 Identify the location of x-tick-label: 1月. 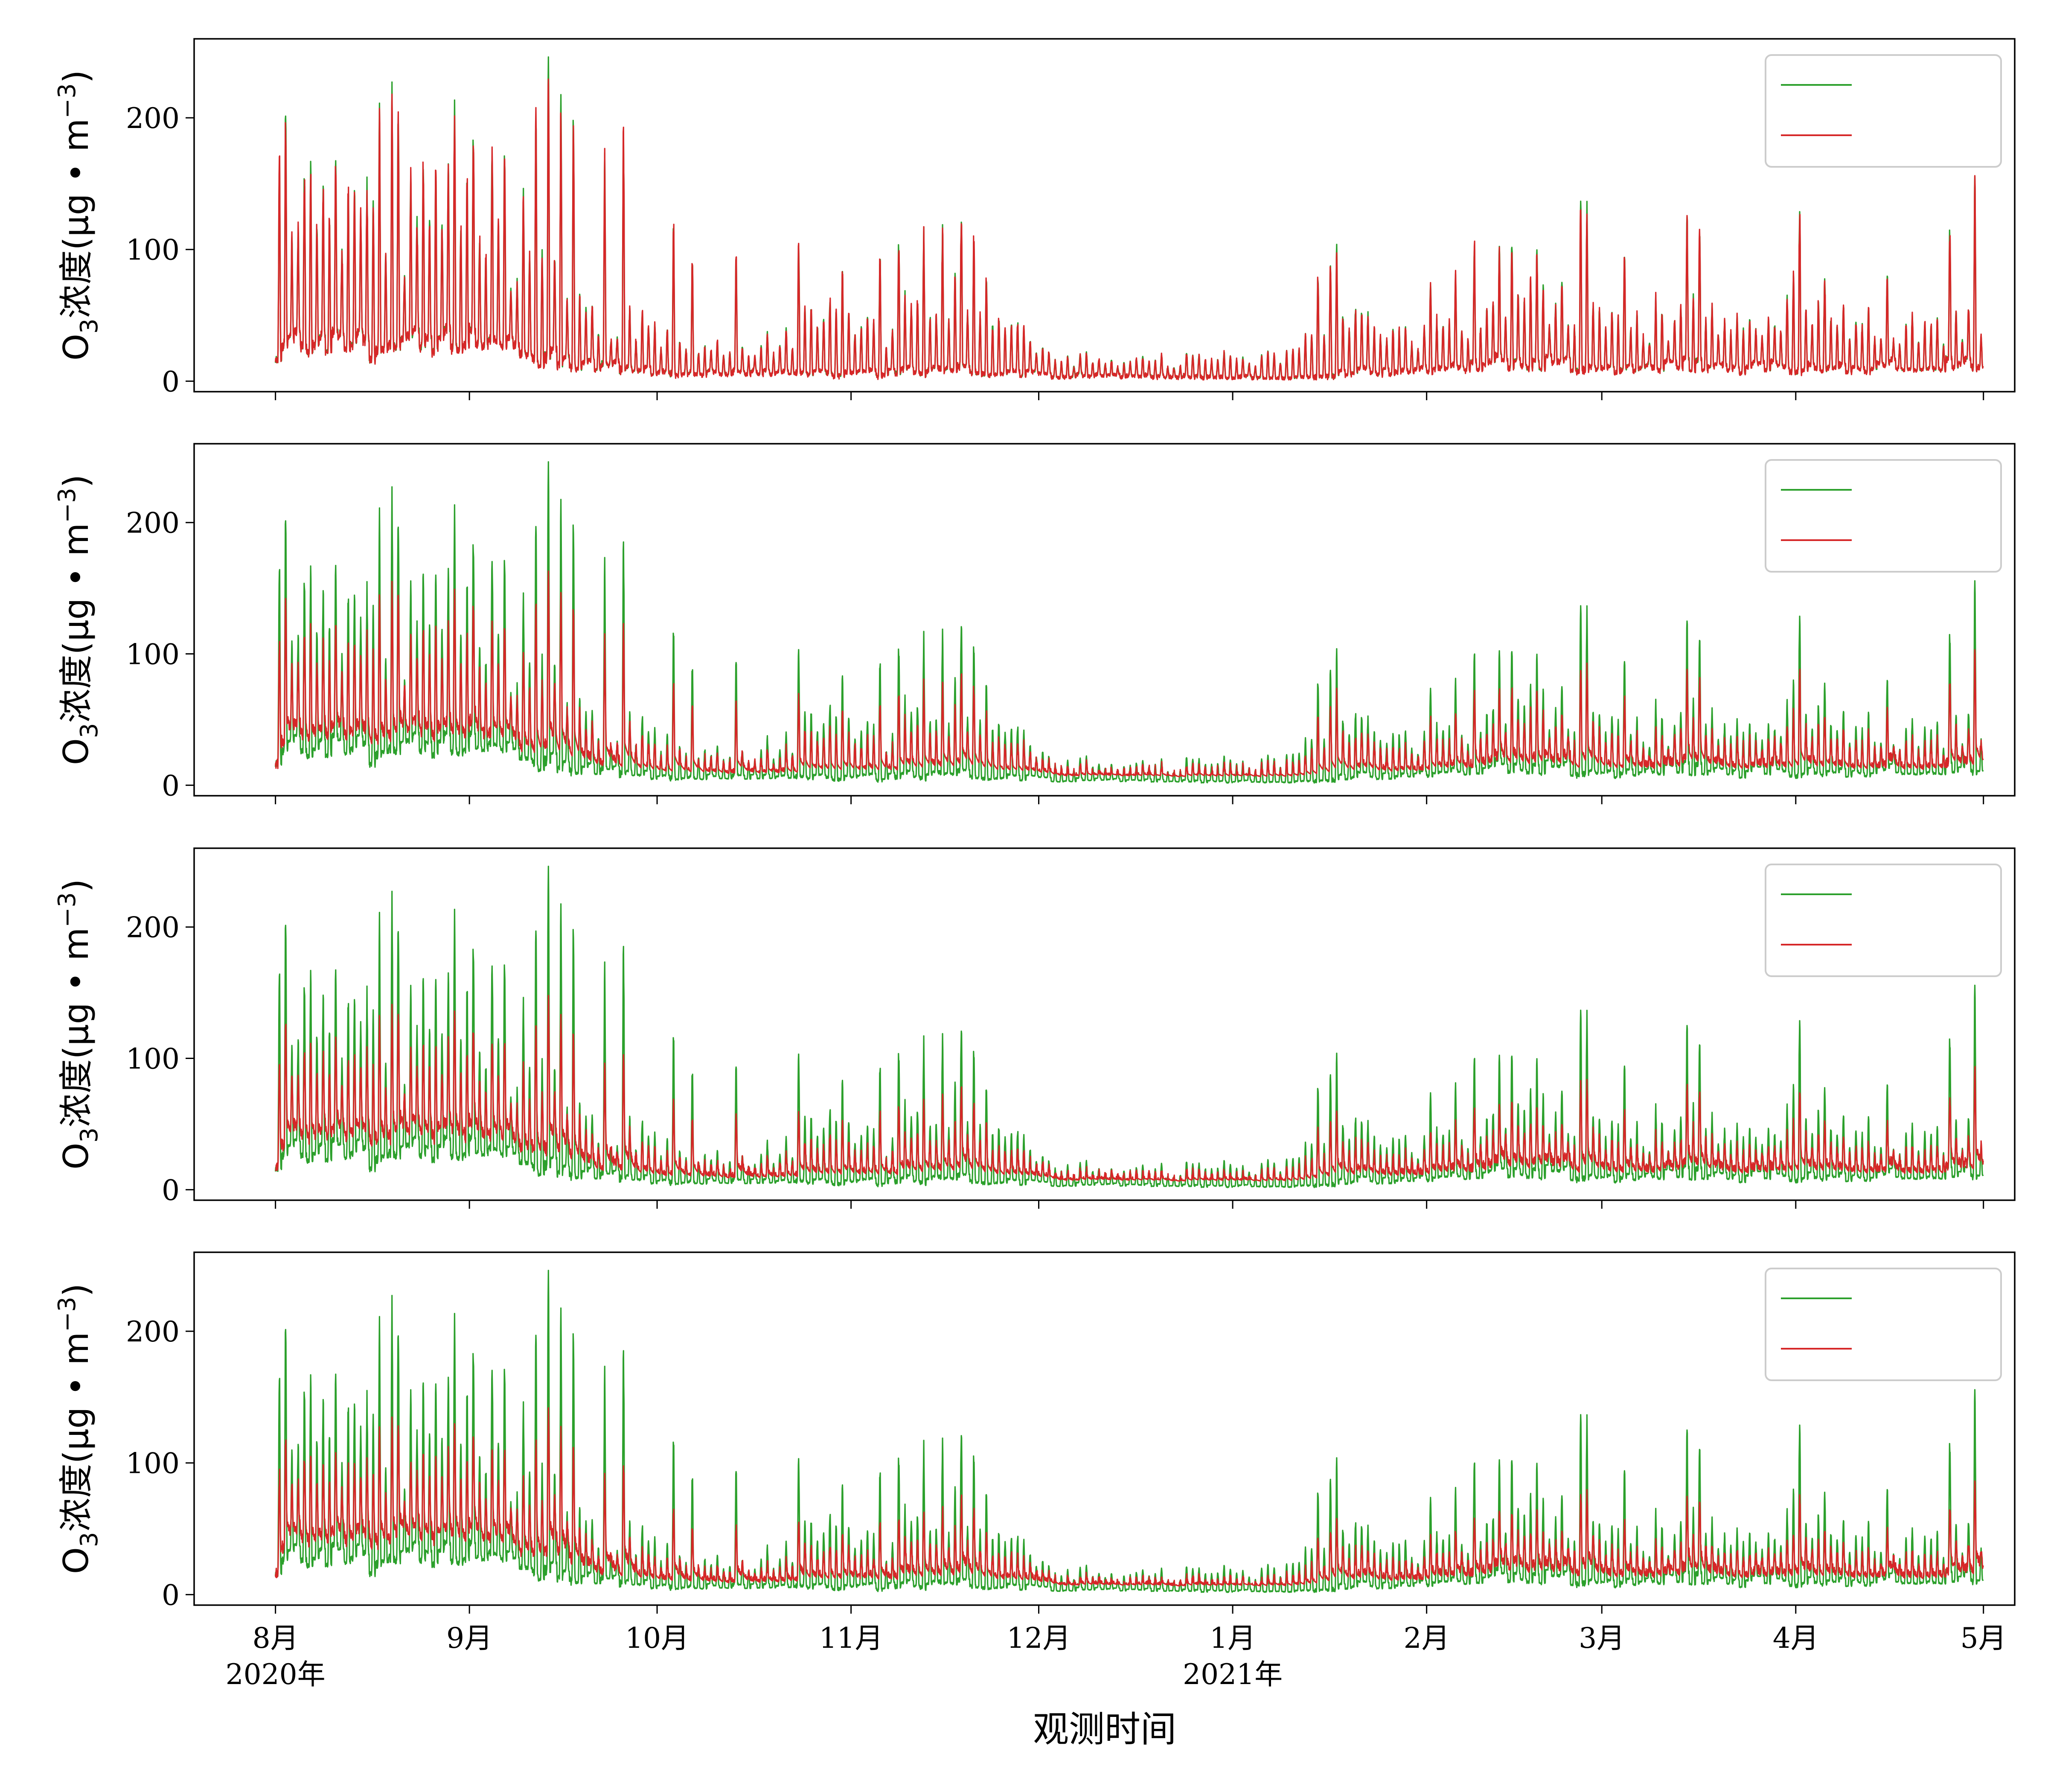
(1233, 1638).